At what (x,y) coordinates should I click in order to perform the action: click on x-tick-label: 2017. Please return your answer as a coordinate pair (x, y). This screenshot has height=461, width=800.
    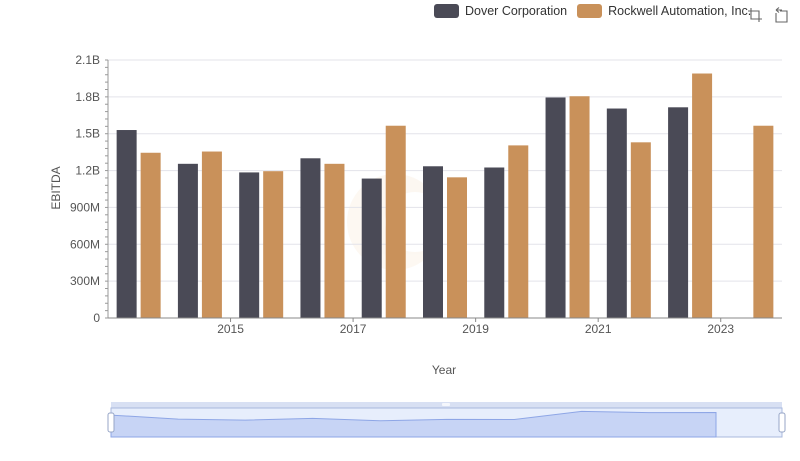
    Looking at the image, I should click on (353, 329).